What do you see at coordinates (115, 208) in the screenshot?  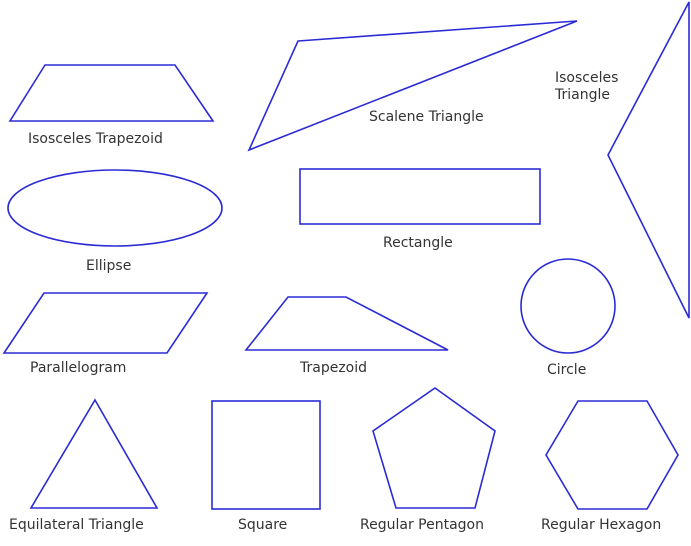 I see `ellipse-shape` at bounding box center [115, 208].